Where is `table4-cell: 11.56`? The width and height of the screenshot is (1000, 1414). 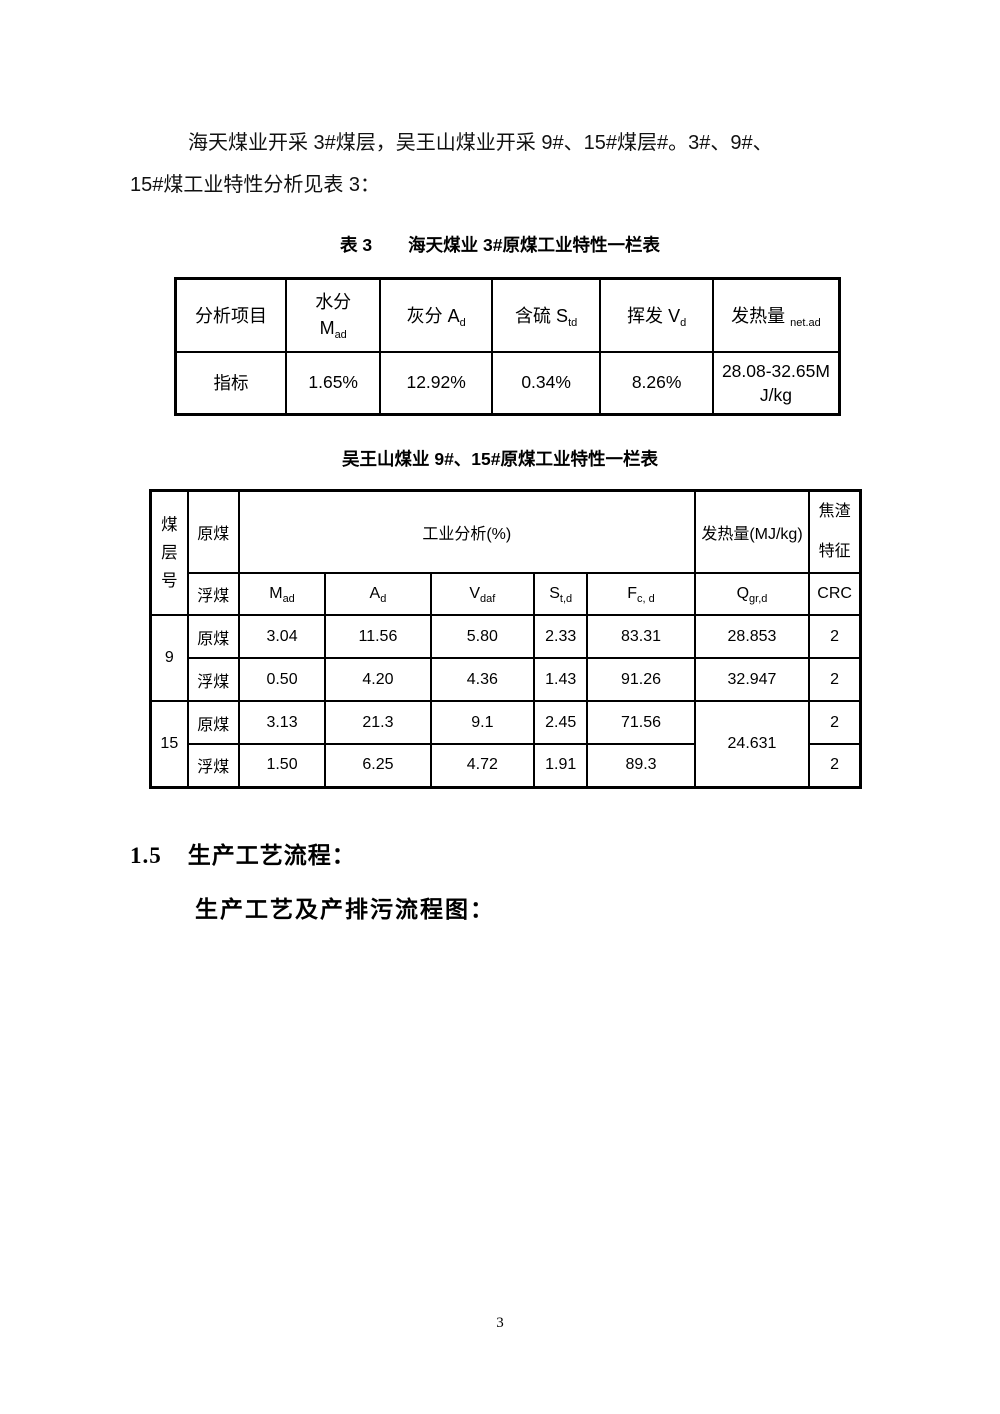 table4-cell: 11.56 is located at coordinates (378, 636).